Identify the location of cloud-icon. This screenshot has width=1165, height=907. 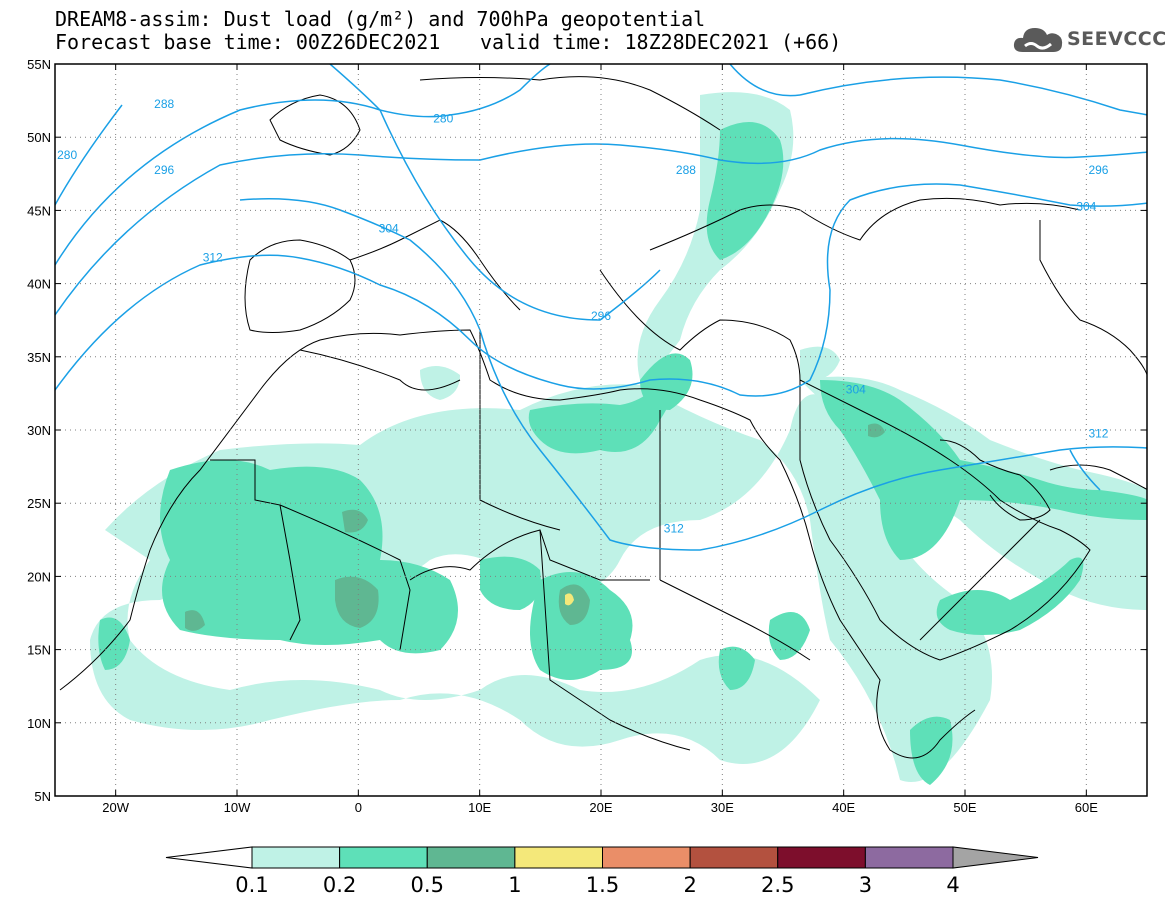
(1038, 40).